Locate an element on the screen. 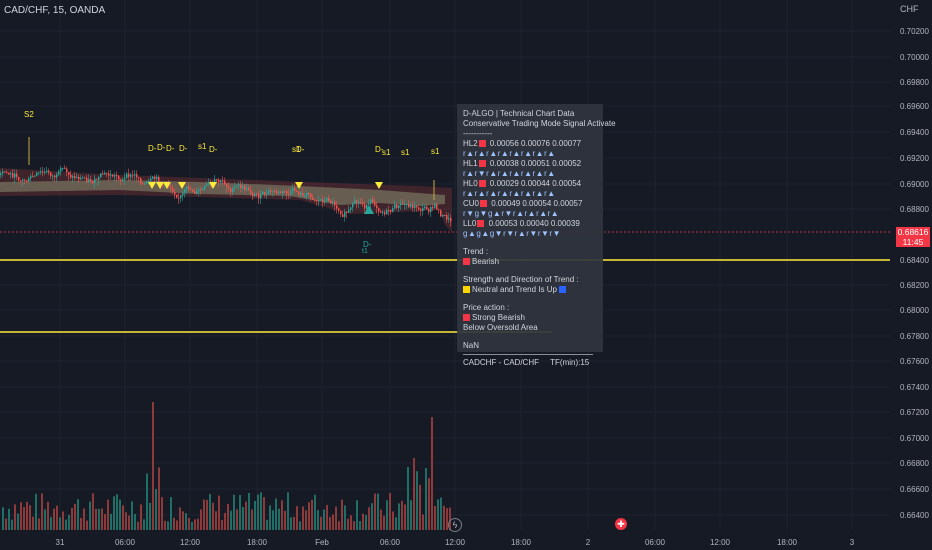  level-values: 0.00053 0.00040 0.00039 is located at coordinates (533, 223).